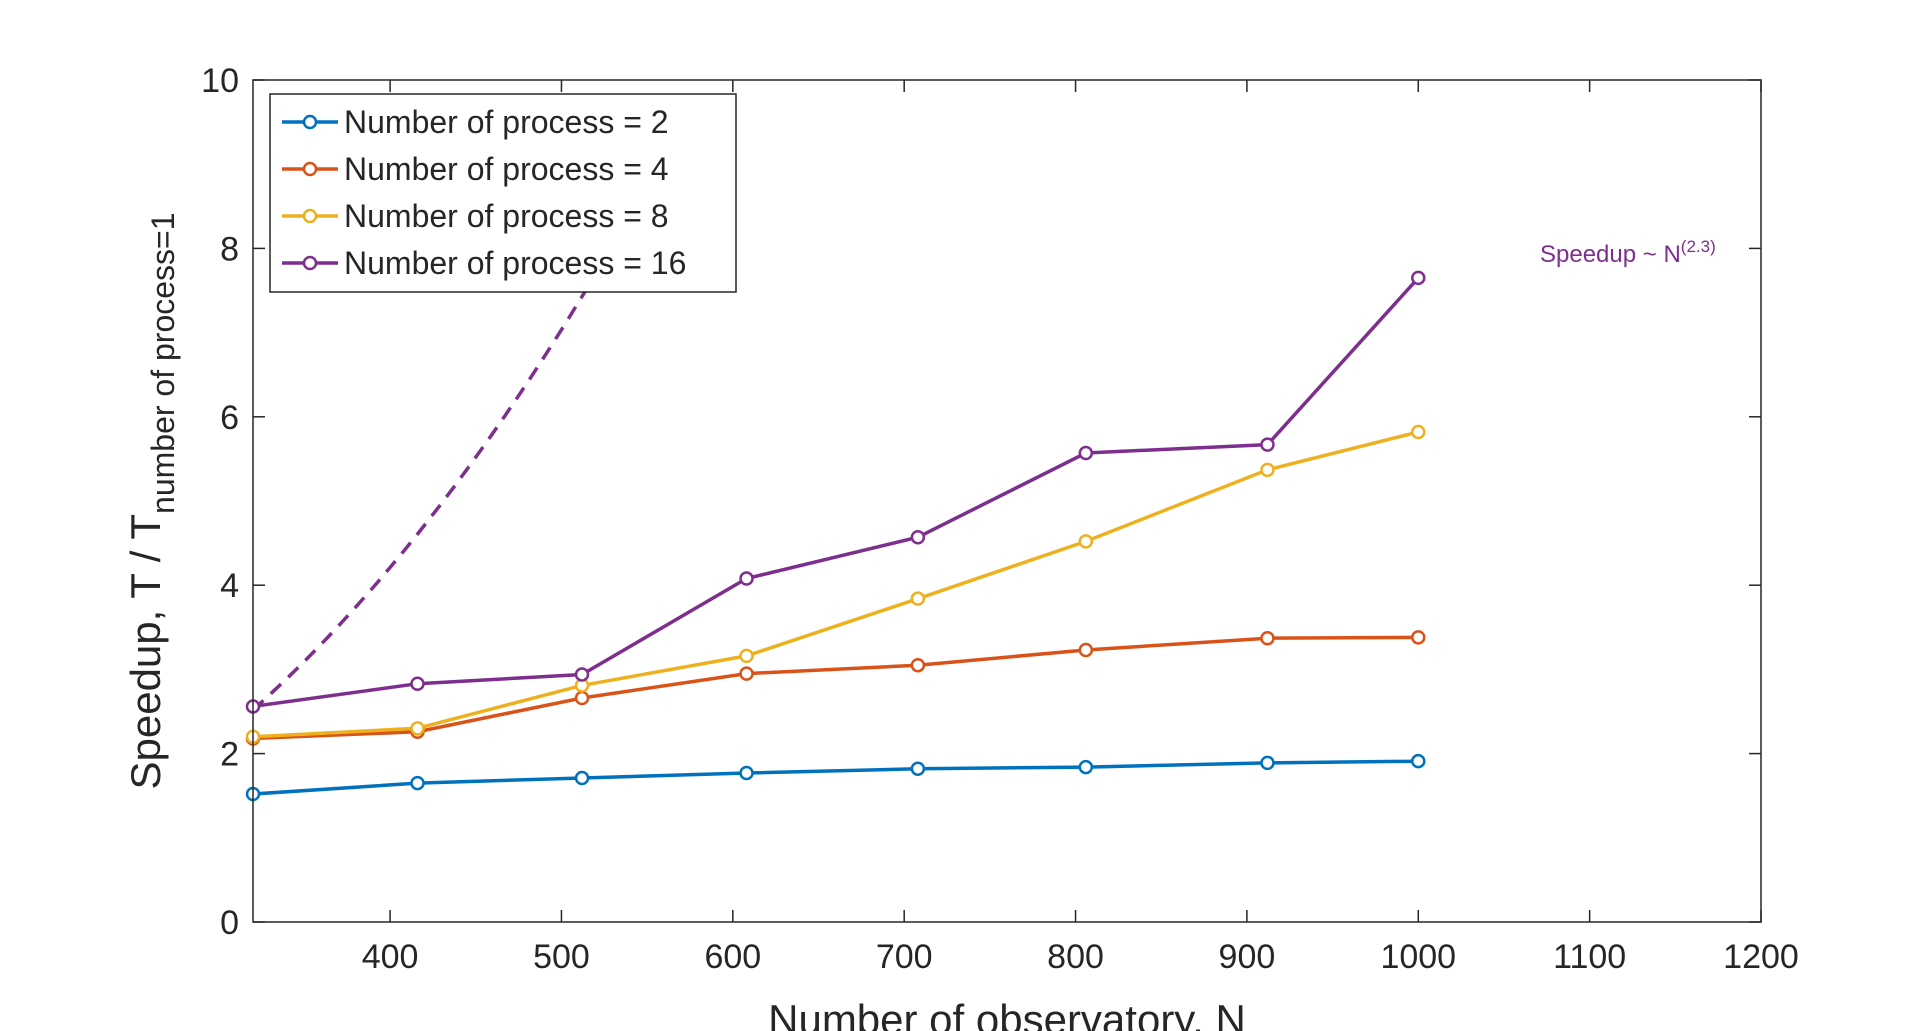 Image resolution: width=1920 pixels, height=1031 pixels. I want to click on x-tick-label-1: 500, so click(561, 957).